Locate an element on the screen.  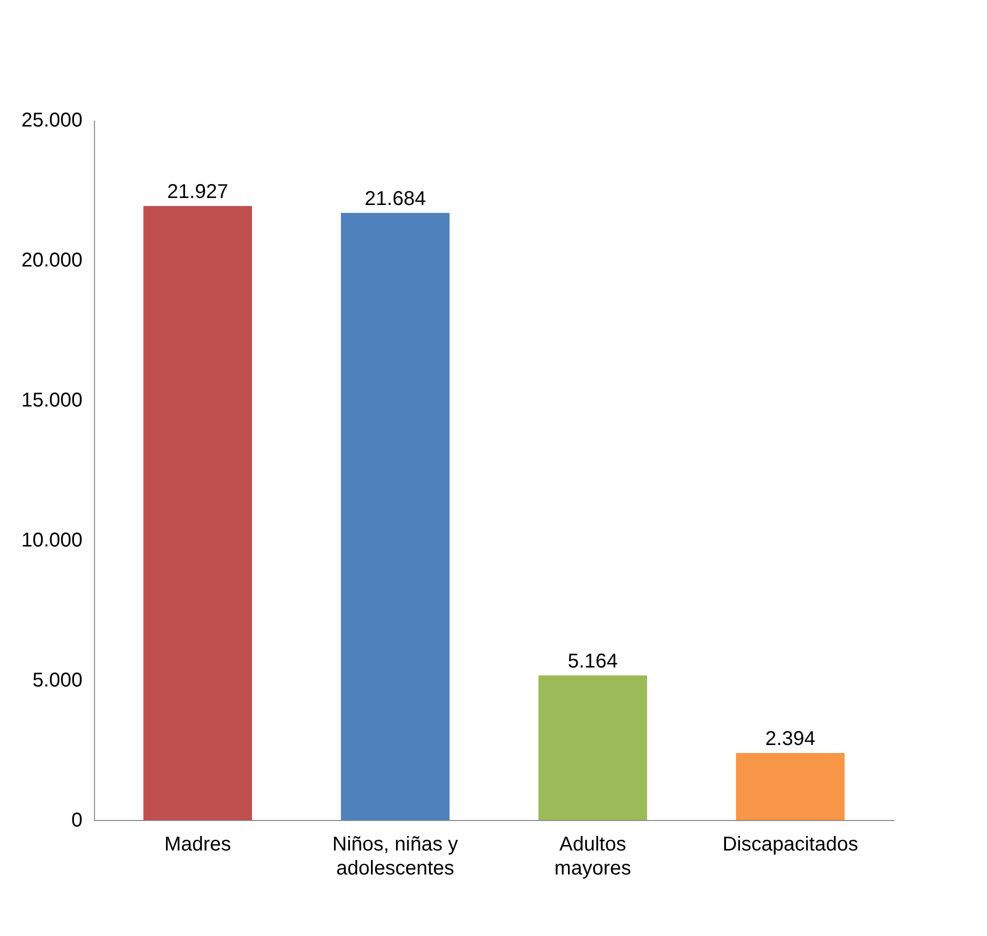
x-tick-label: Niños, niñas y adolescentes is located at coordinates (395, 857).